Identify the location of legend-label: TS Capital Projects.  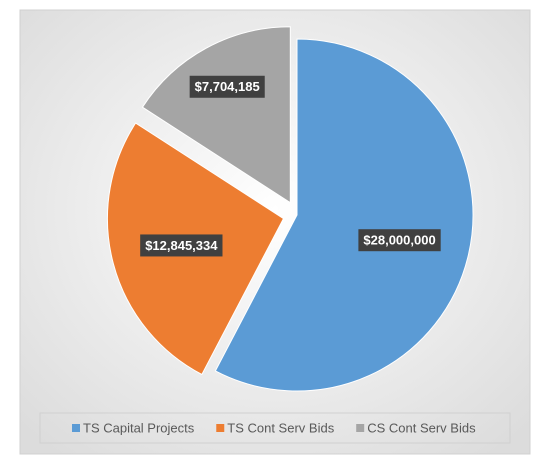
(139, 427).